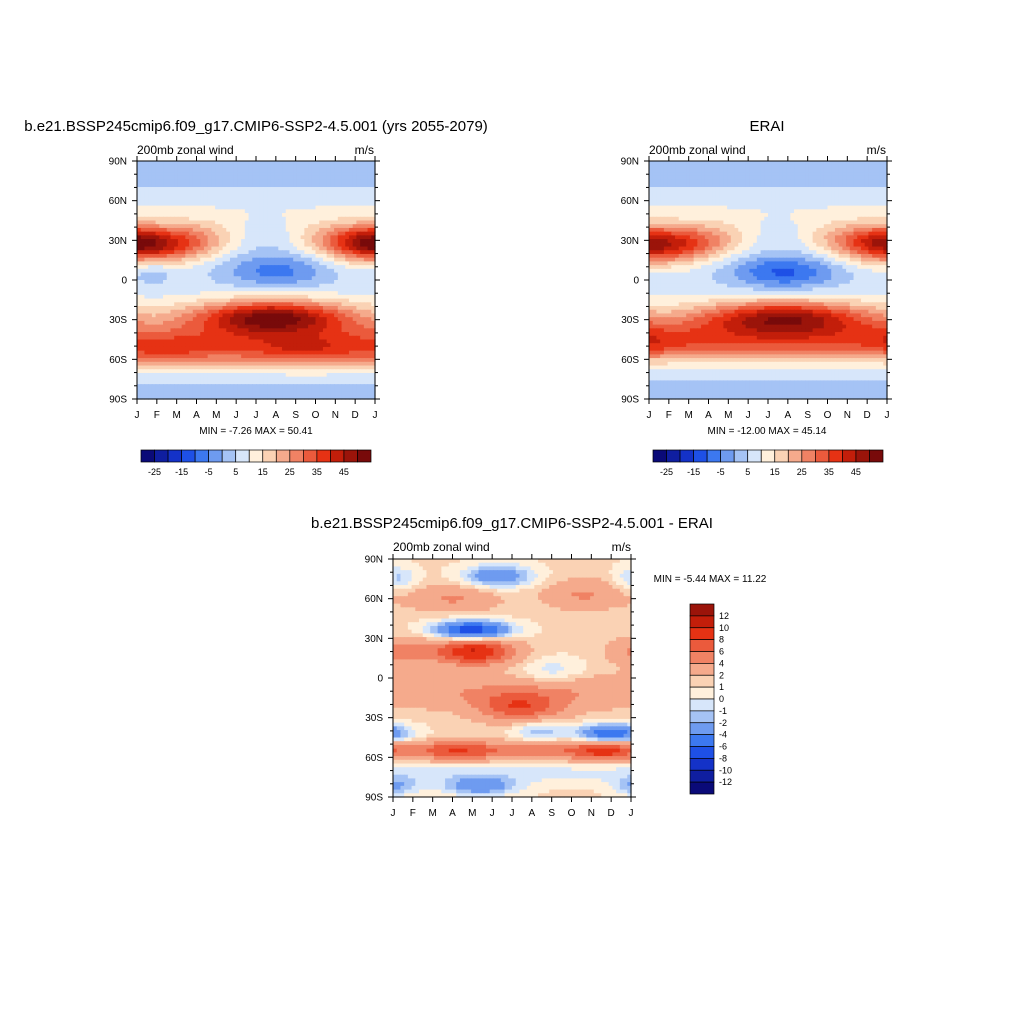 The height and width of the screenshot is (1029, 1024). I want to click on y-tick-label: 90N, so click(118, 162).